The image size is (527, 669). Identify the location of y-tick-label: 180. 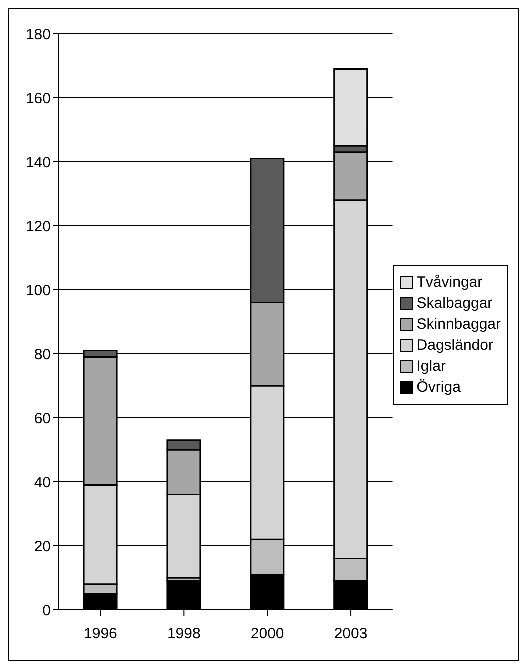
(38, 35).